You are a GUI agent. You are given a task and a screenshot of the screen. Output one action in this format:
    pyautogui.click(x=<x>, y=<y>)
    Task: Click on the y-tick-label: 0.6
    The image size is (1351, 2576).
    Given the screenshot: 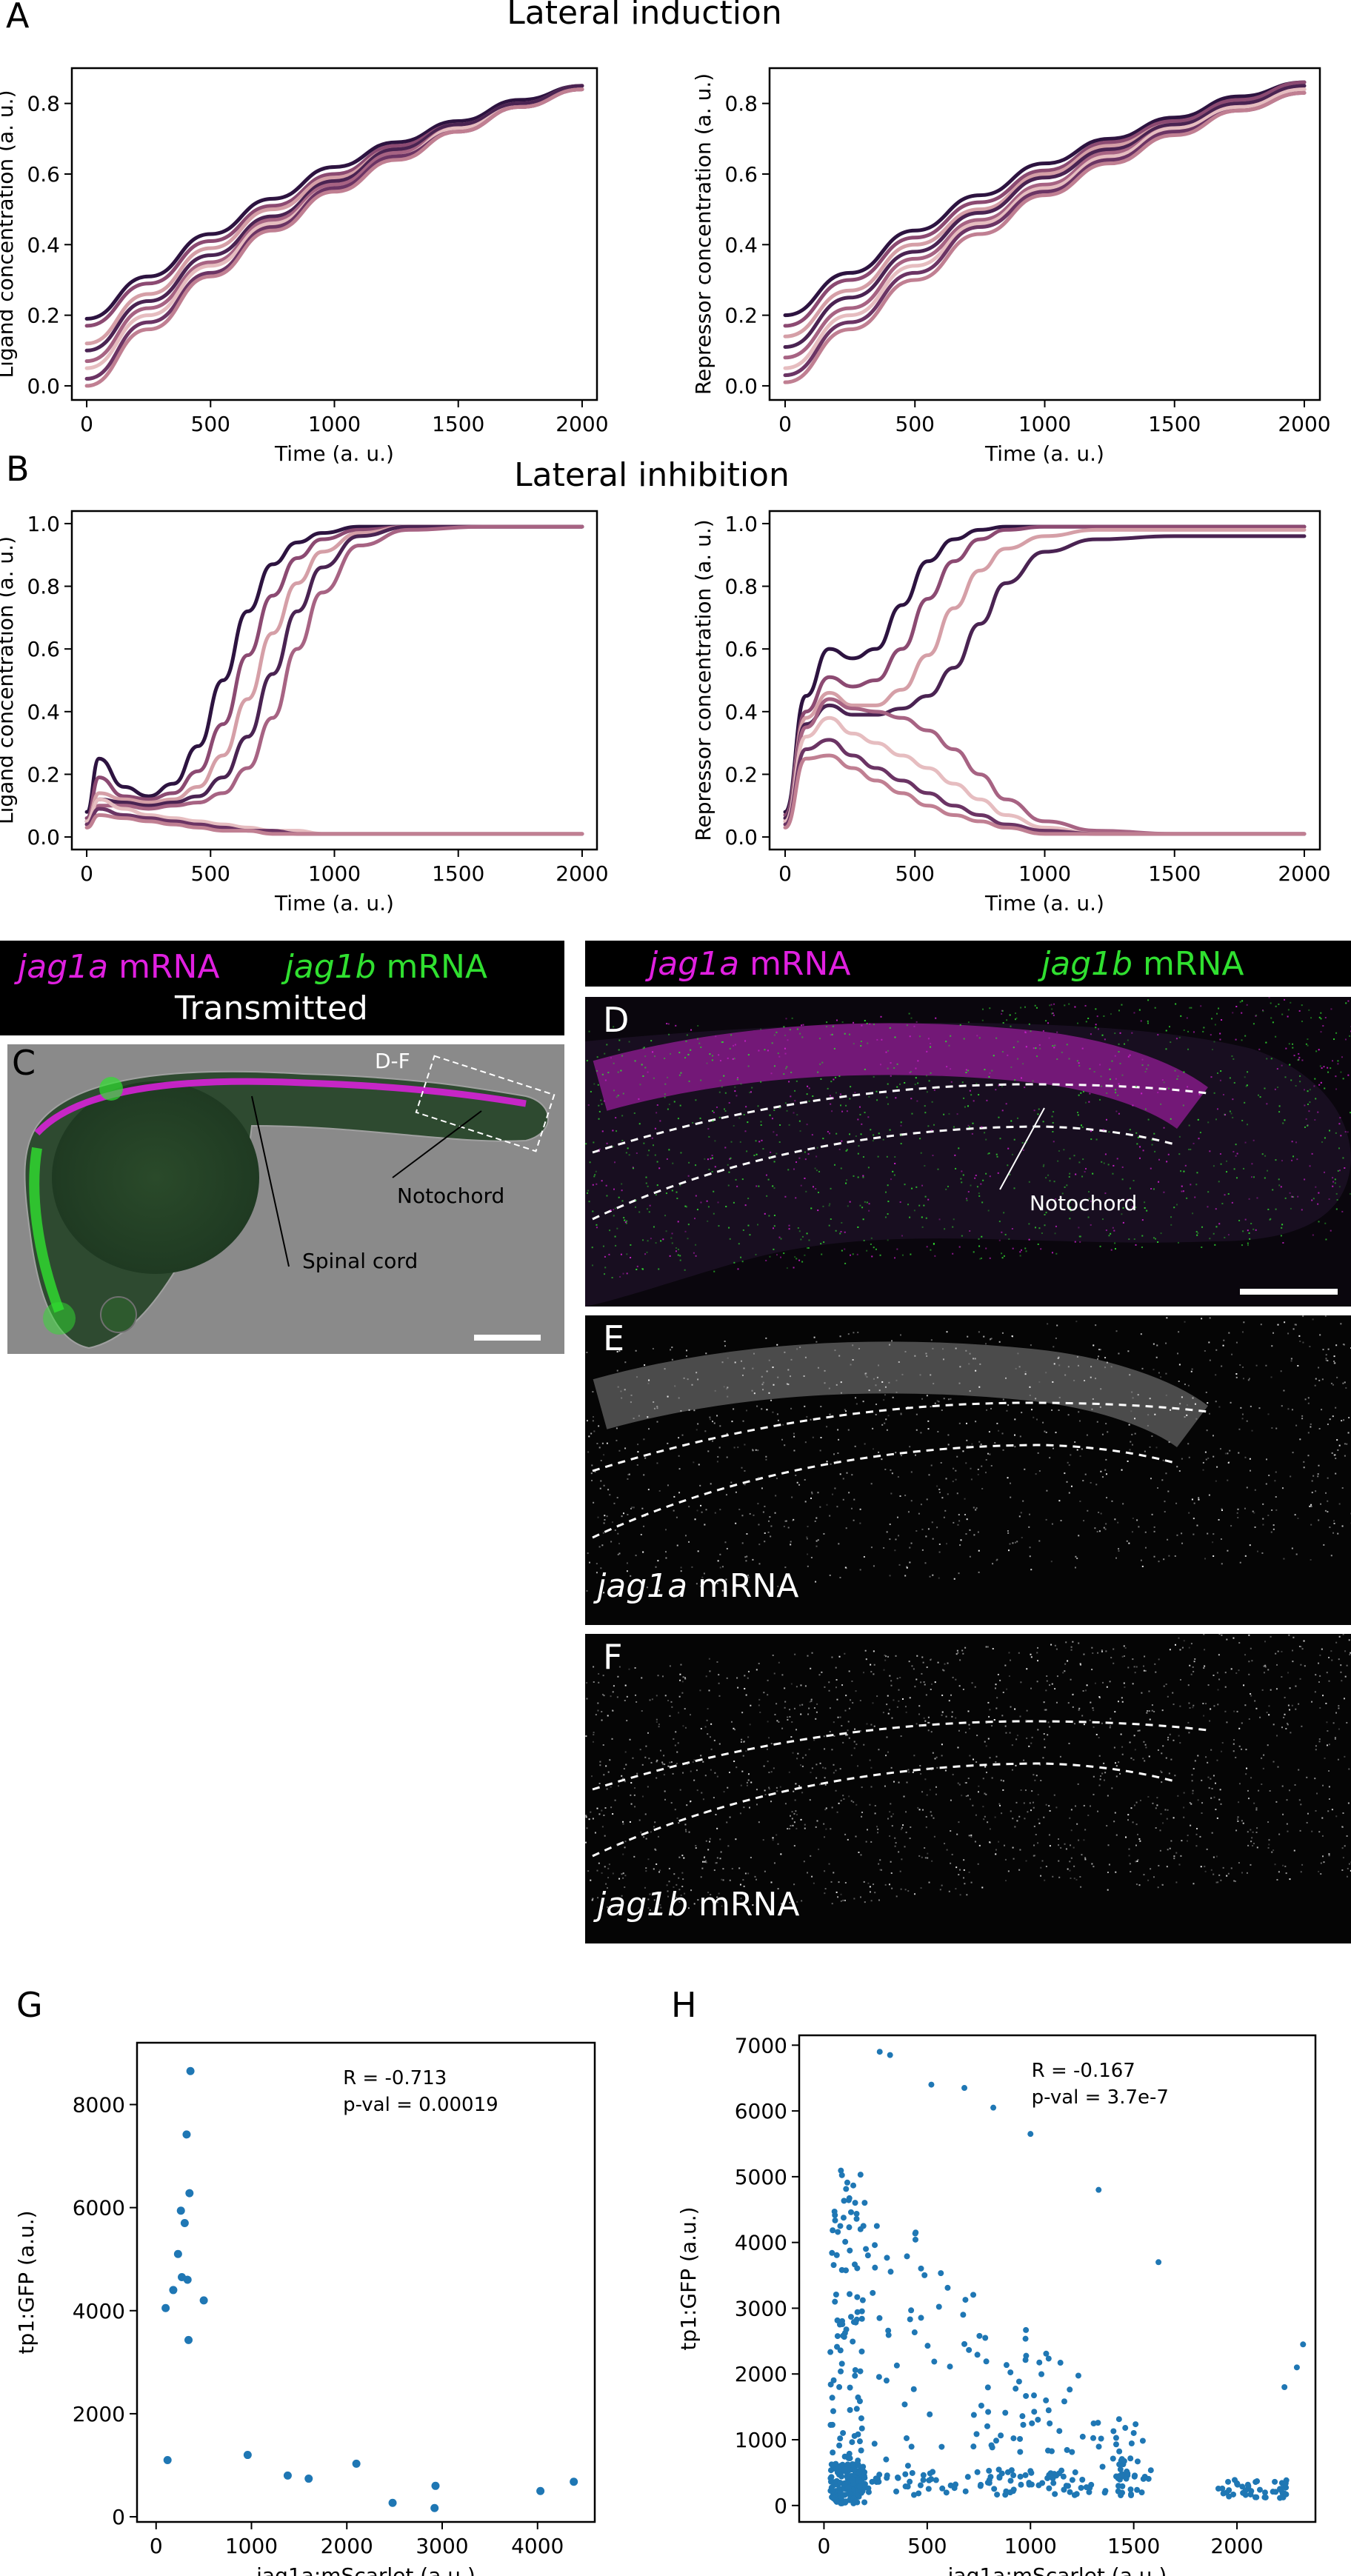 What is the action you would take?
    pyautogui.click(x=43, y=174)
    